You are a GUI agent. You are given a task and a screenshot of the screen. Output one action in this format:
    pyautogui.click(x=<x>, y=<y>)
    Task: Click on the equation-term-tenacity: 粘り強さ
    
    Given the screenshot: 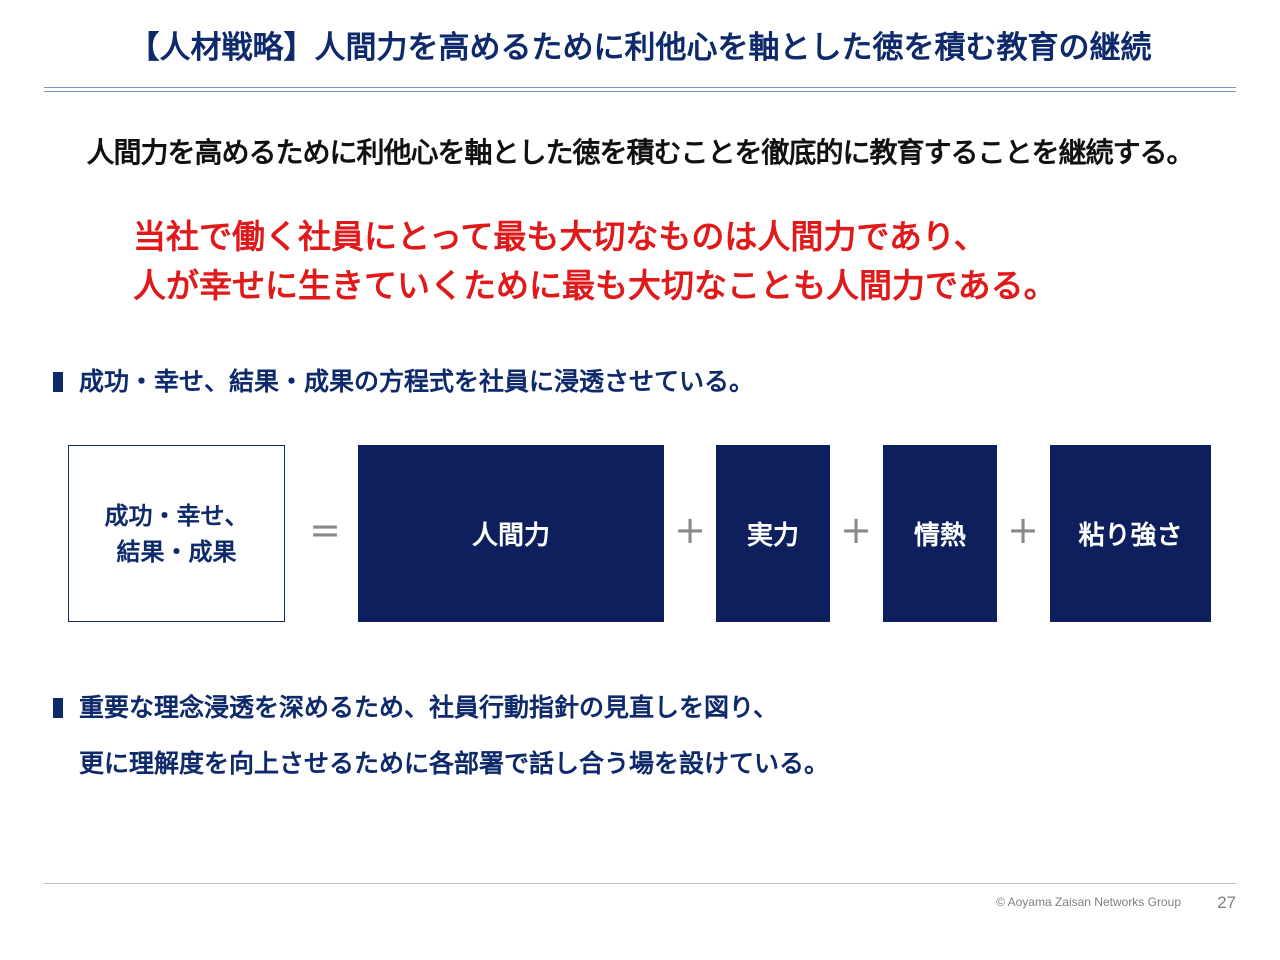 What is the action you would take?
    pyautogui.click(x=1130, y=533)
    